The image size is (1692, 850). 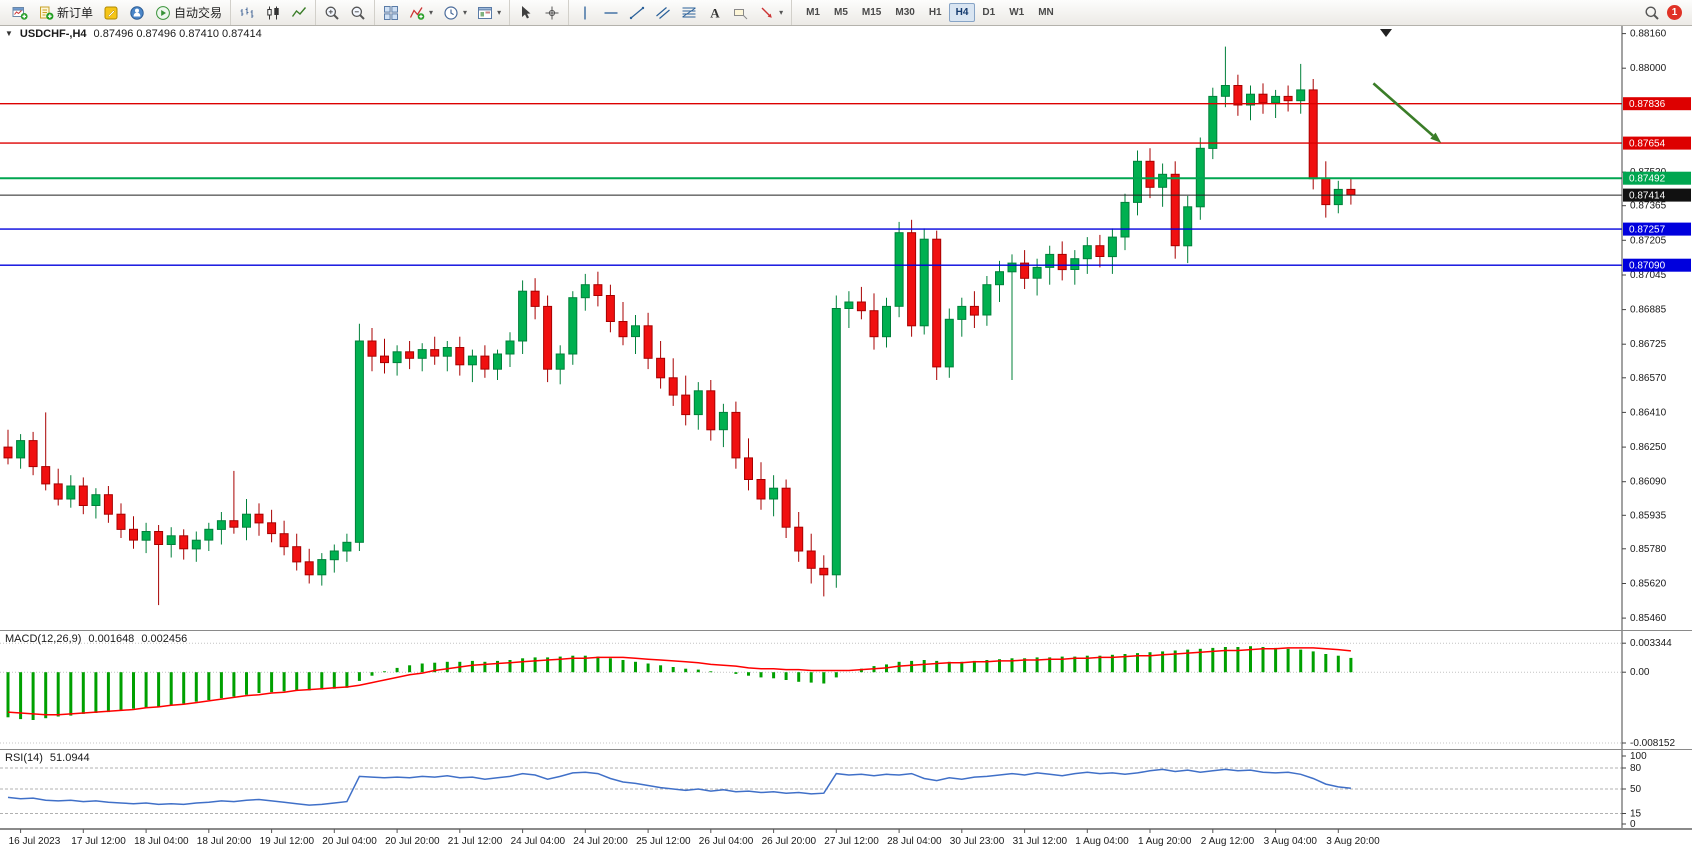 I want to click on metaeditor-button, so click(x=111, y=13).